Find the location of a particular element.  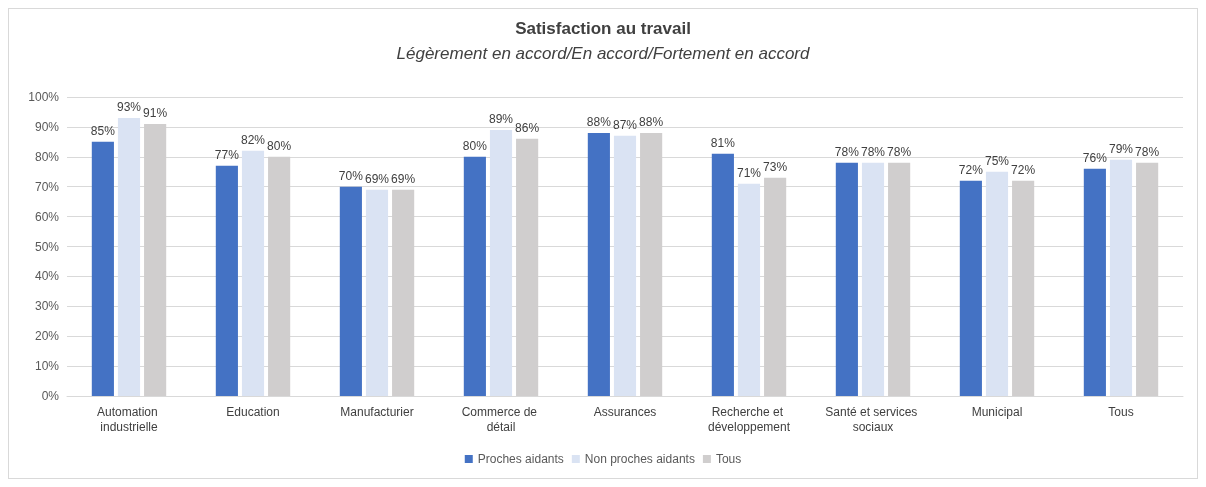

x-tick-label: Education is located at coordinates (253, 411).